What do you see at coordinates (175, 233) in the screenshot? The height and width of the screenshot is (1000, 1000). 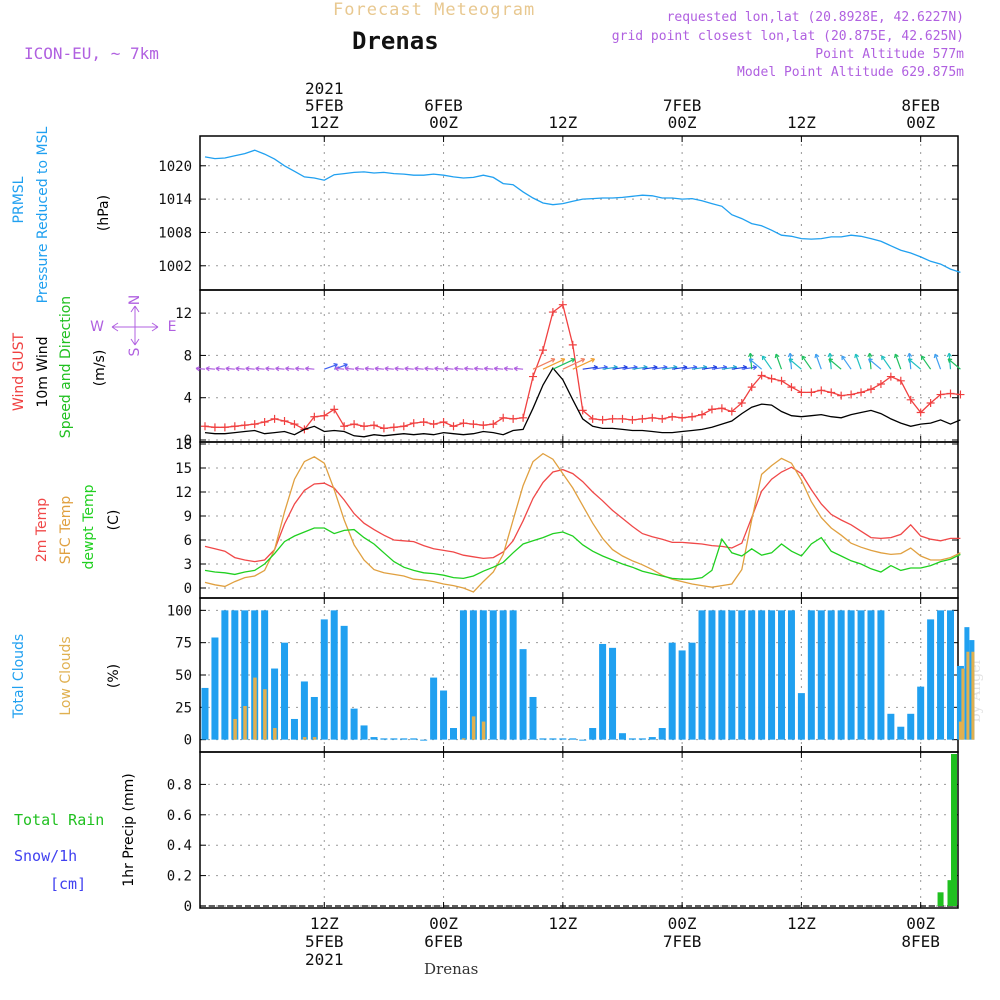 I see `y-tick-label: 1008` at bounding box center [175, 233].